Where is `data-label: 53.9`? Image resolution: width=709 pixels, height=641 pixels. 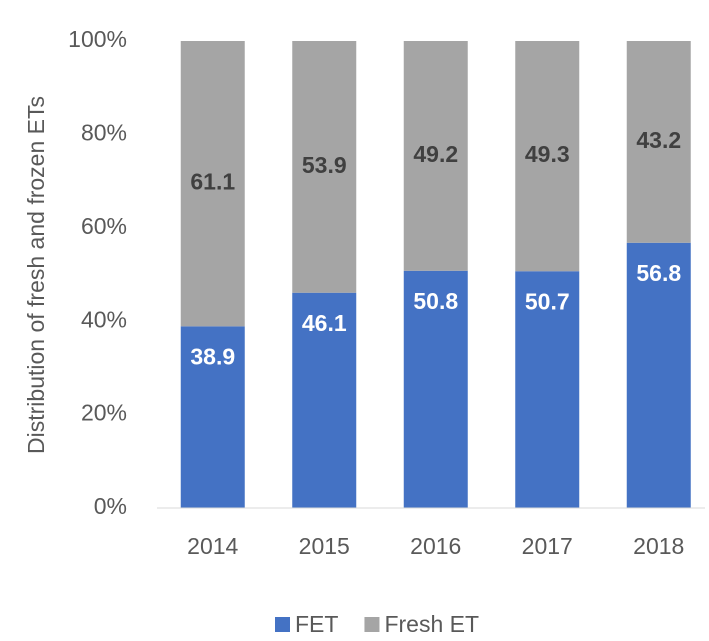 data-label: 53.9 is located at coordinates (324, 165).